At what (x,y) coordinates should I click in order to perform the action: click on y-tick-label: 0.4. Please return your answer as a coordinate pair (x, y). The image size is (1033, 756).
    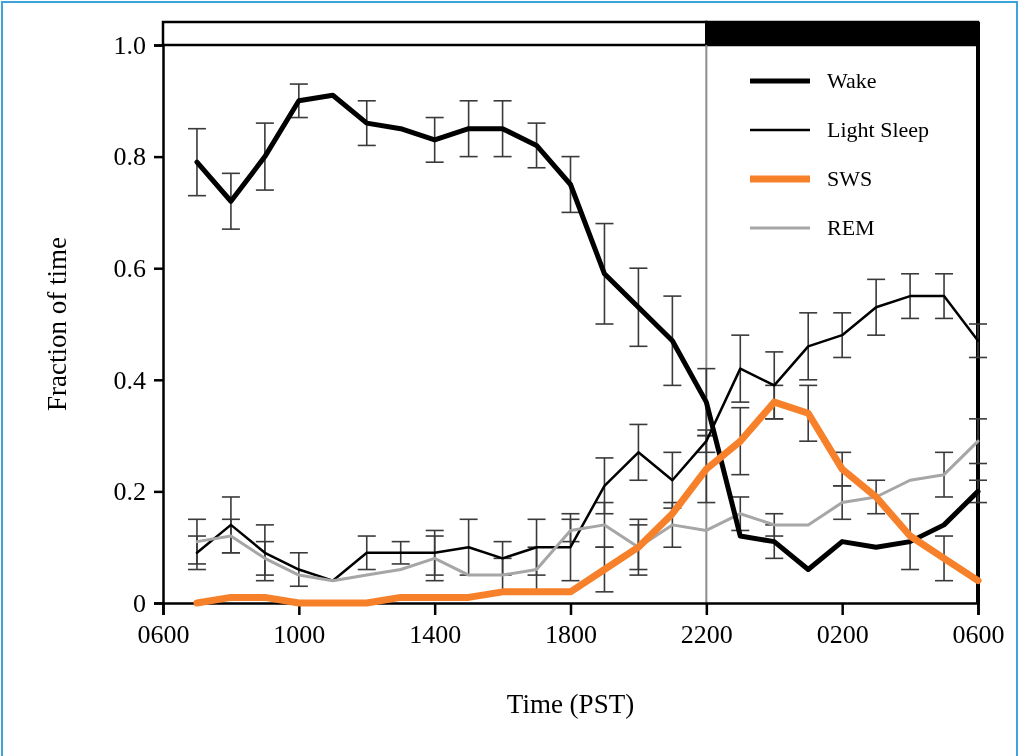
    Looking at the image, I should click on (129, 380).